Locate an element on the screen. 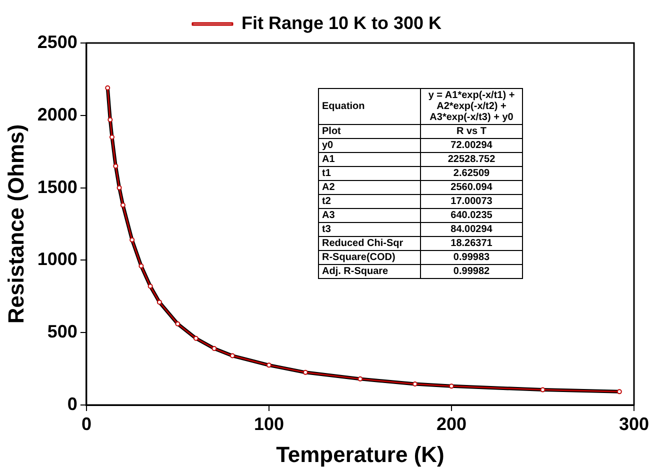  annotation: Plot is located at coordinates (369, 131).